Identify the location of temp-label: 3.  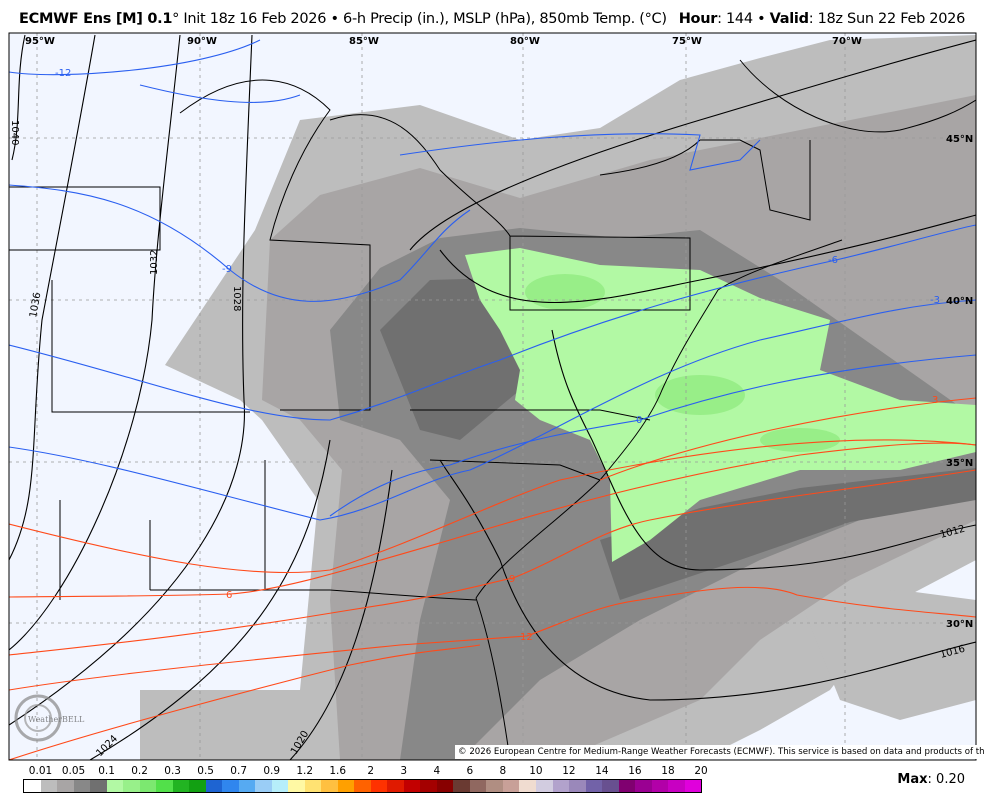
(935, 400).